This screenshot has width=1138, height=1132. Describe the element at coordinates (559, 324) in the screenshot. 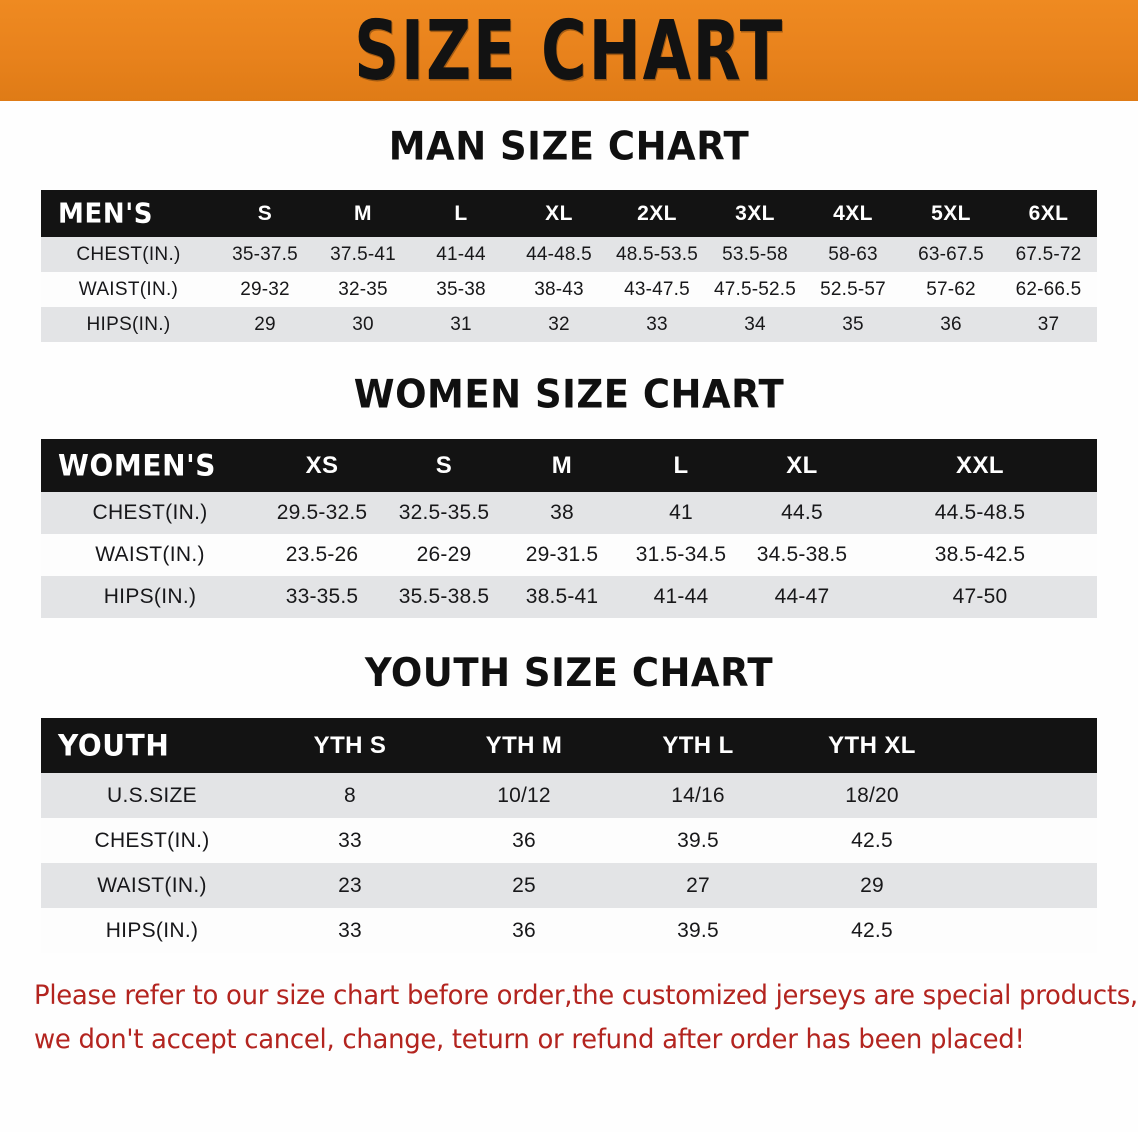

I see `man-hips-xl: 32` at that location.